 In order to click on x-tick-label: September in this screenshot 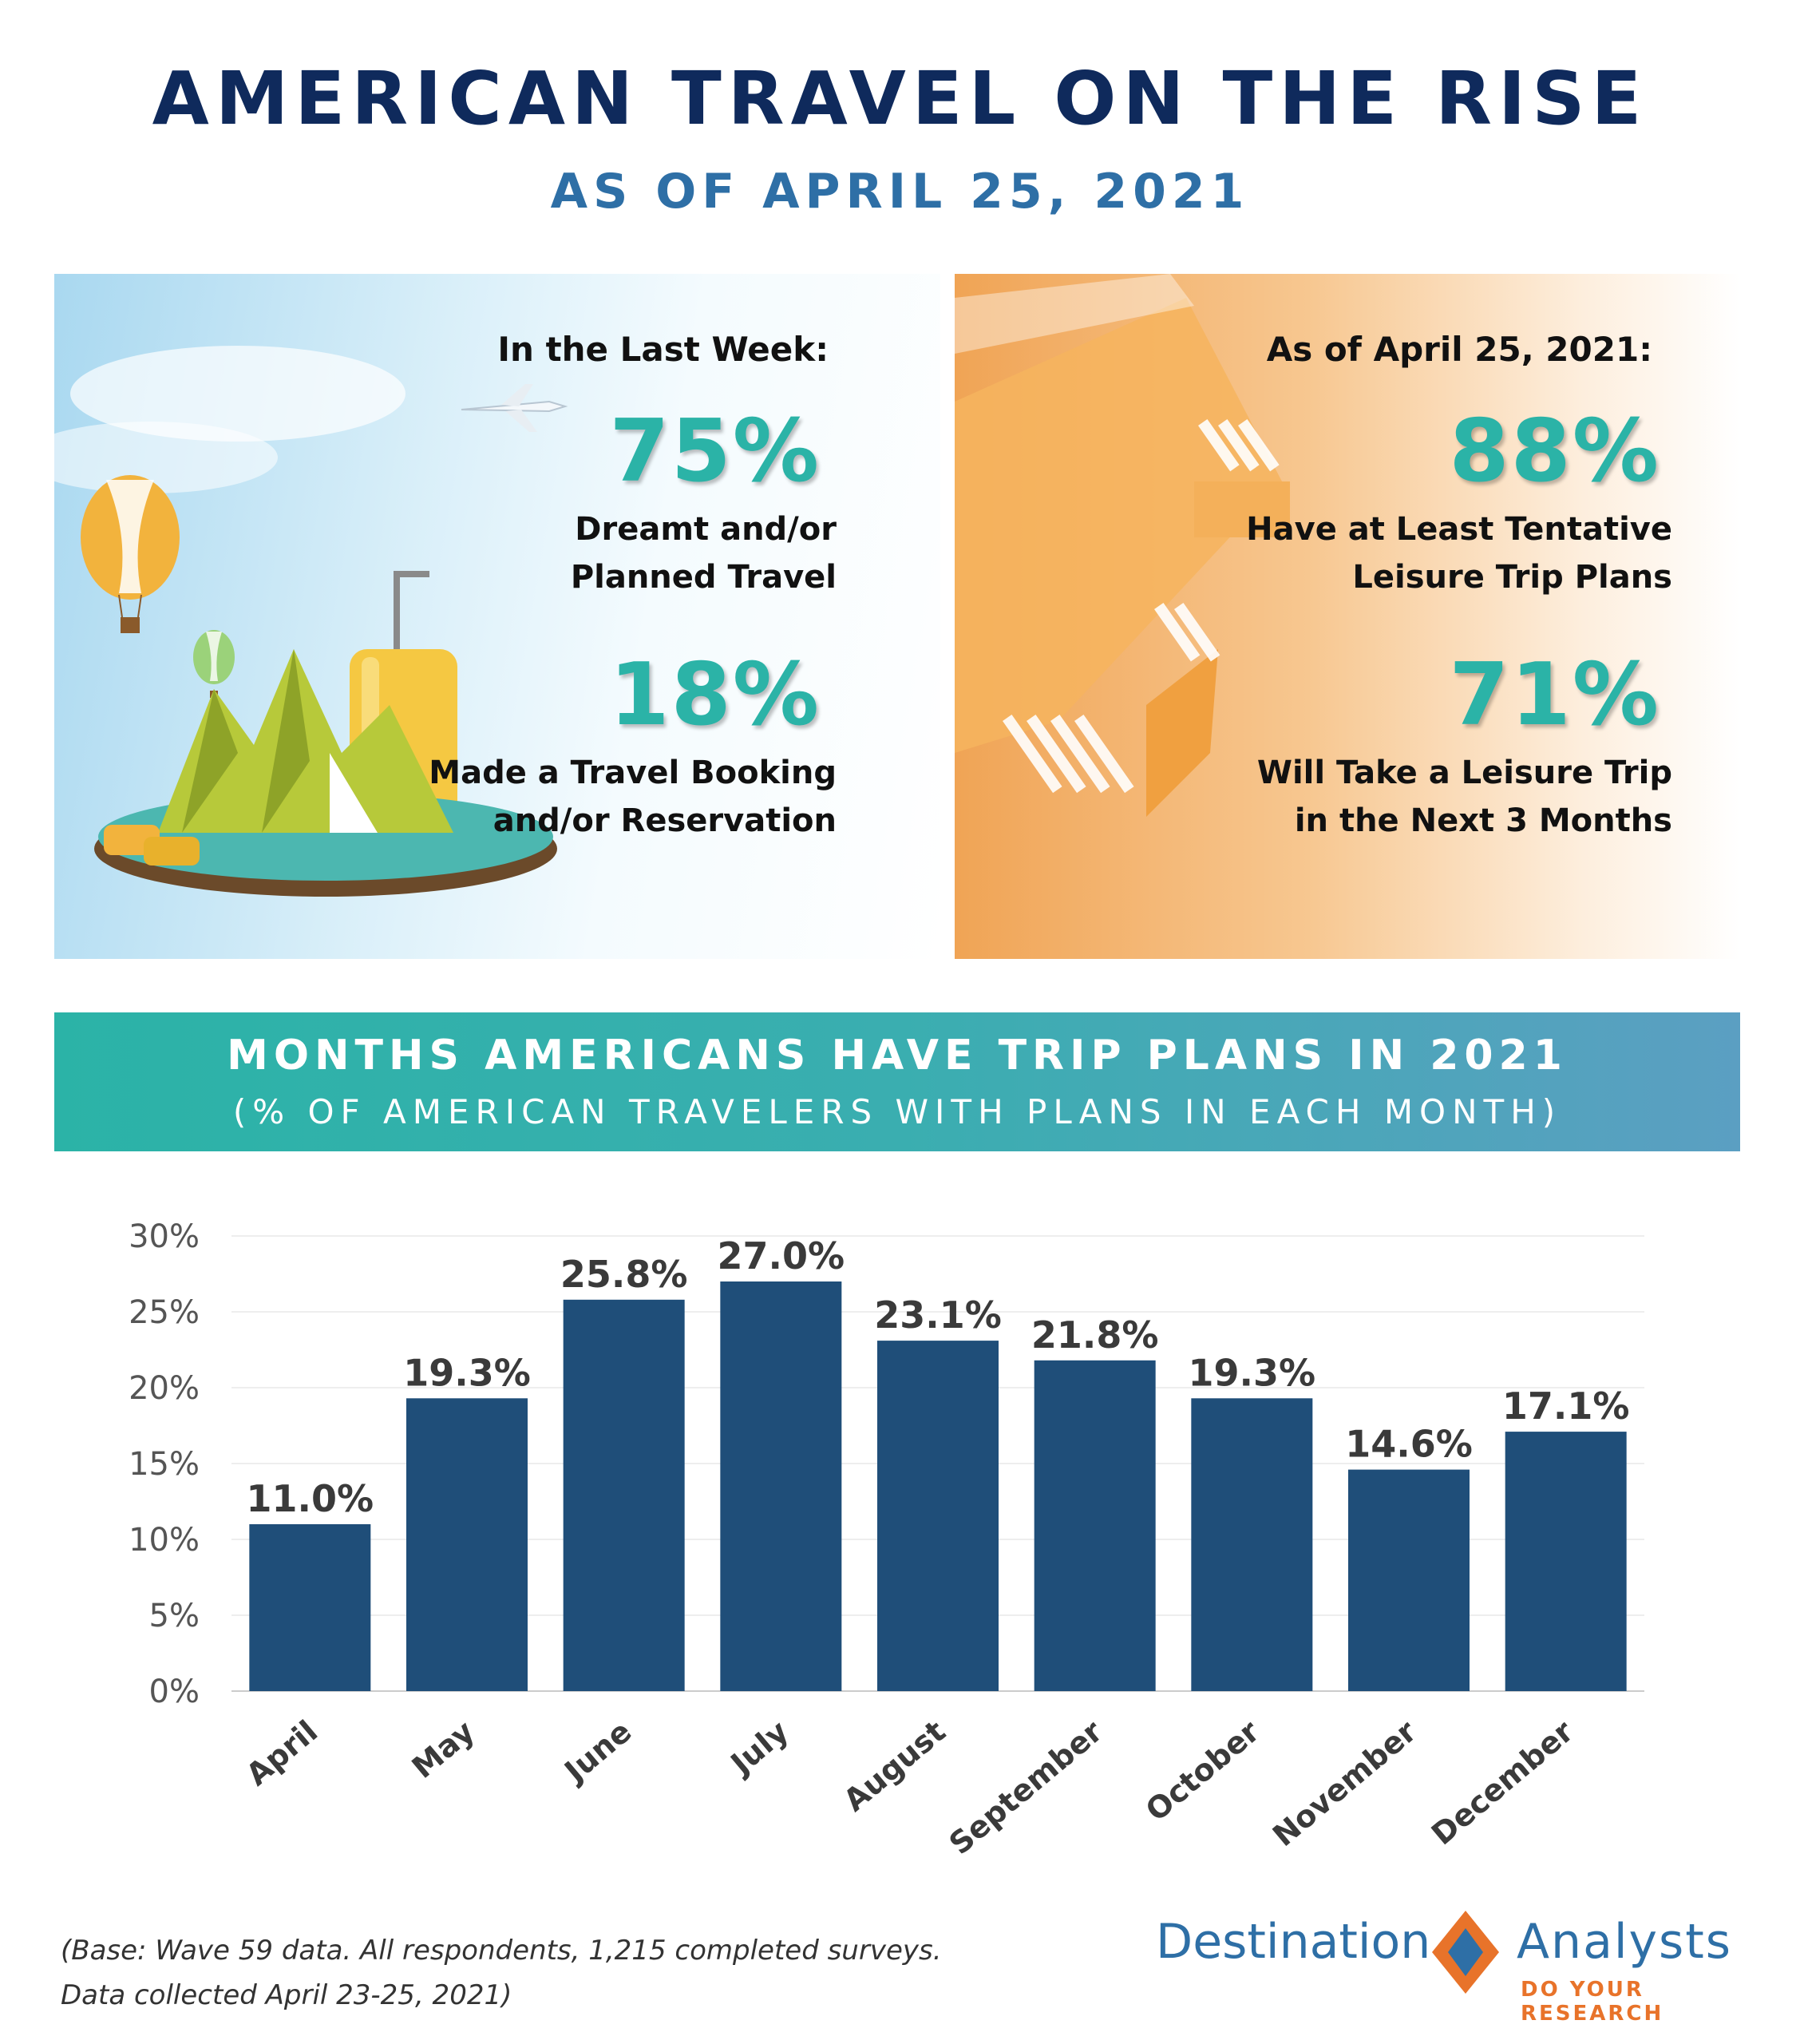, I will do `click(1026, 1787)`.